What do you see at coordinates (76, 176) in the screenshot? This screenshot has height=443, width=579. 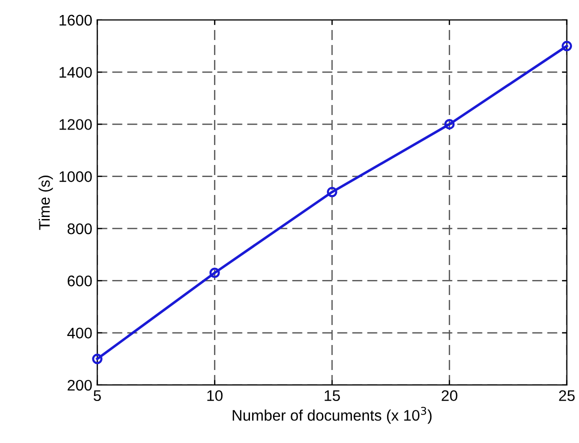 I see `y-tick-label: 1000` at bounding box center [76, 176].